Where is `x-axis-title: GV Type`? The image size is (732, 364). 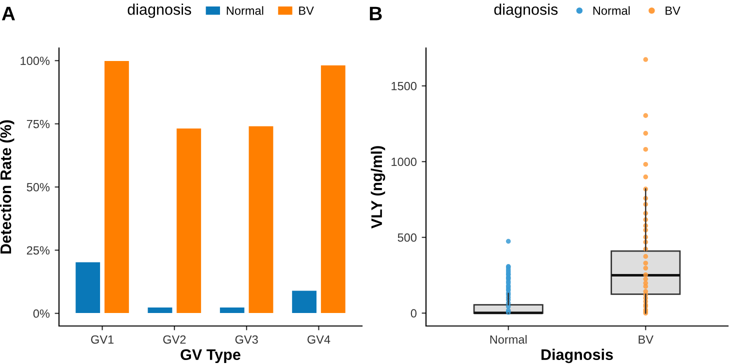 x-axis-title: GV Type is located at coordinates (210, 356).